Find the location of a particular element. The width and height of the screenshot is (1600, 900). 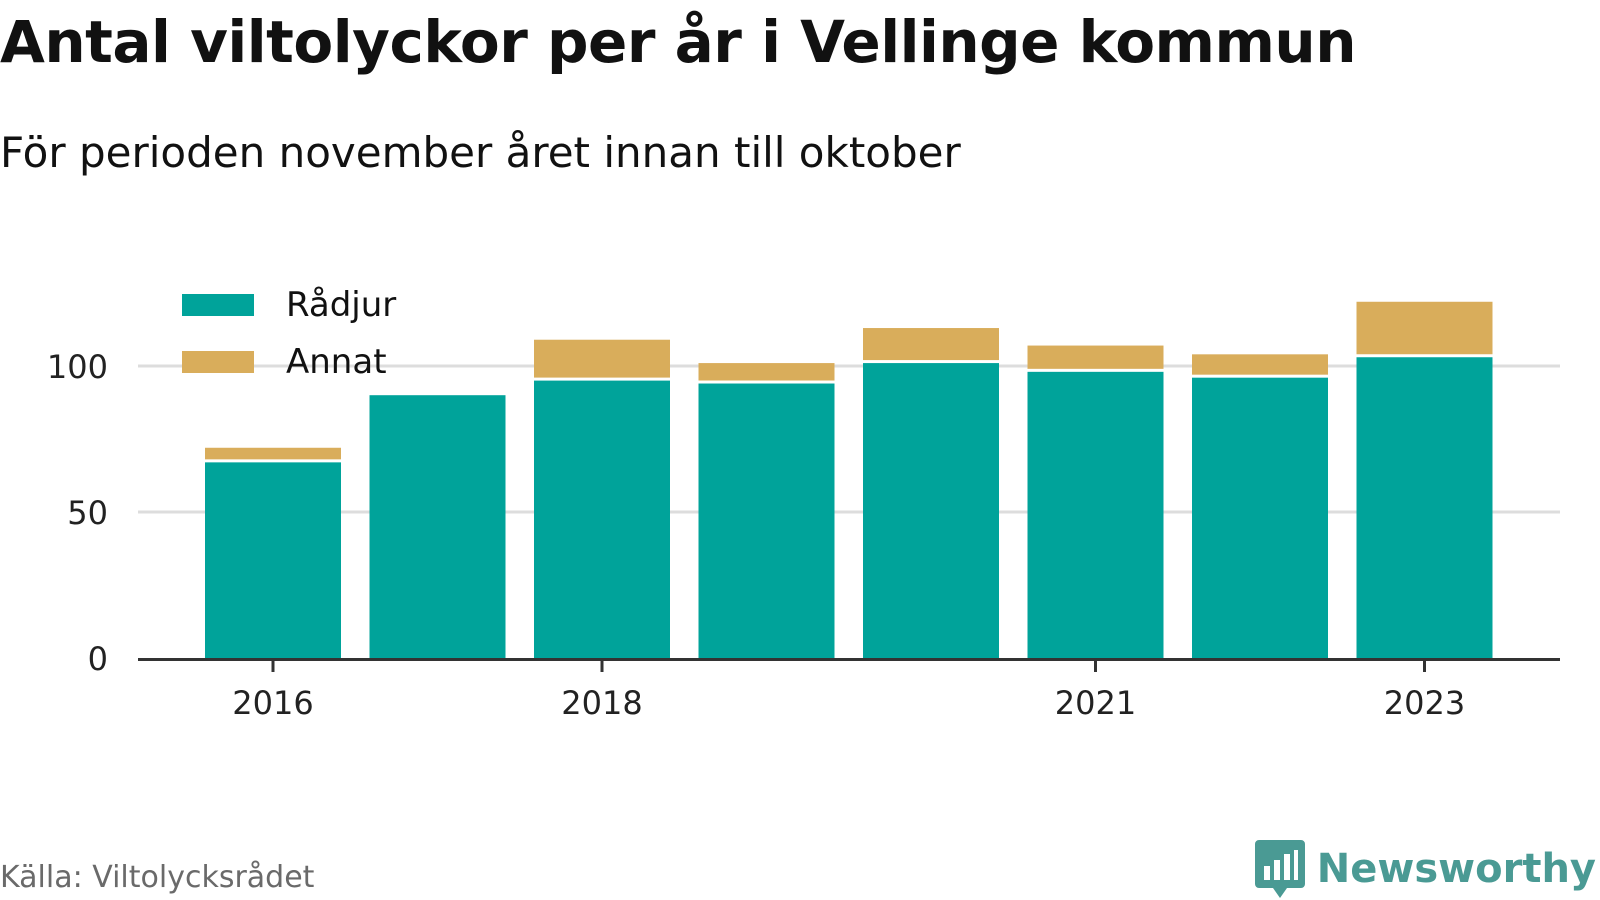

brand-logo: Newsworthy is located at coordinates (1425, 869).